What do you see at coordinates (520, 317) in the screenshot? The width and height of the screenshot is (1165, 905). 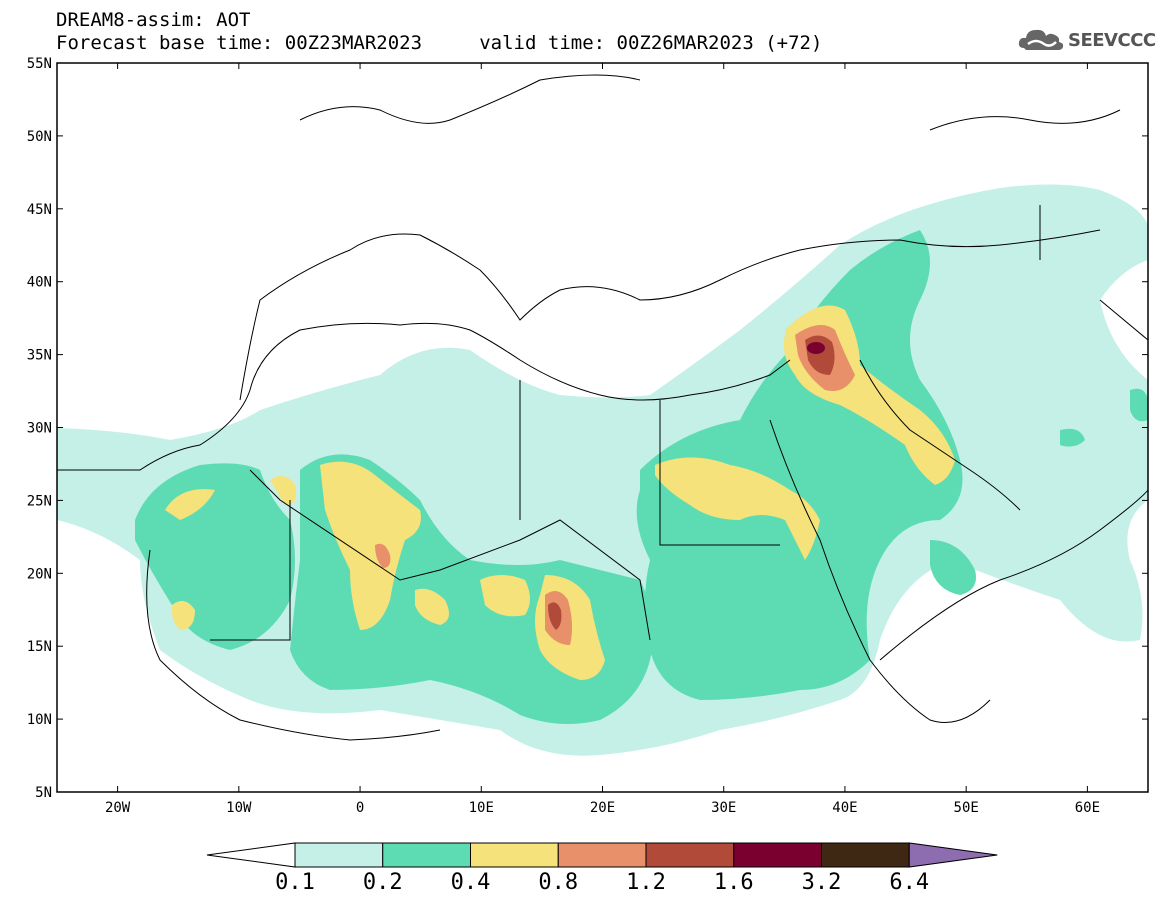 I see `europe-coast` at bounding box center [520, 317].